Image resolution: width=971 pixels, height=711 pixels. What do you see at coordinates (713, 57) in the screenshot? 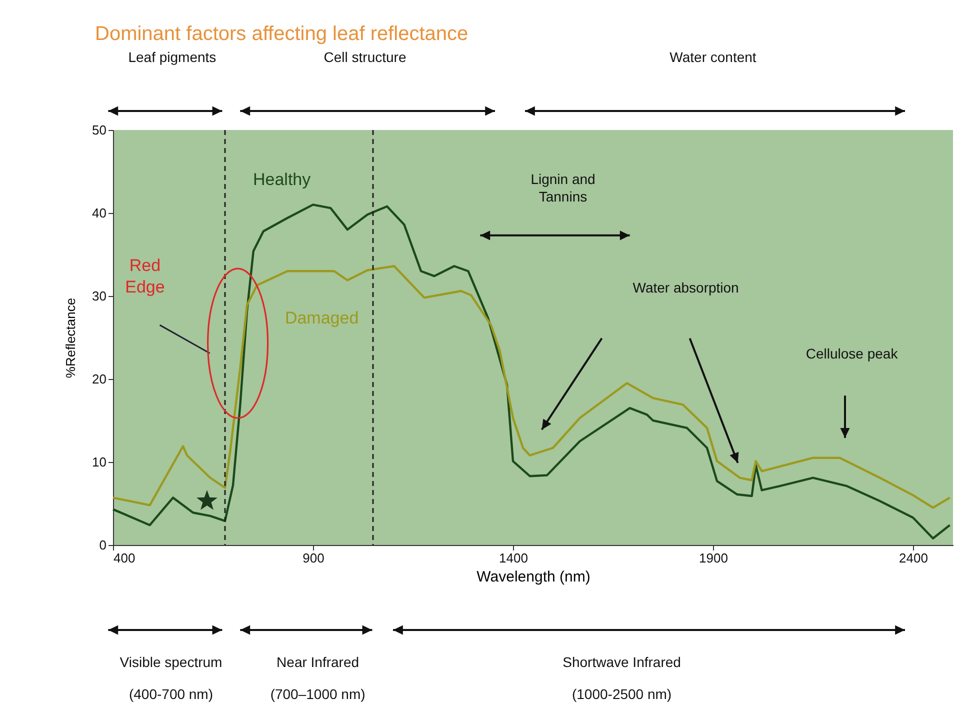
I see `text: Water content` at bounding box center [713, 57].